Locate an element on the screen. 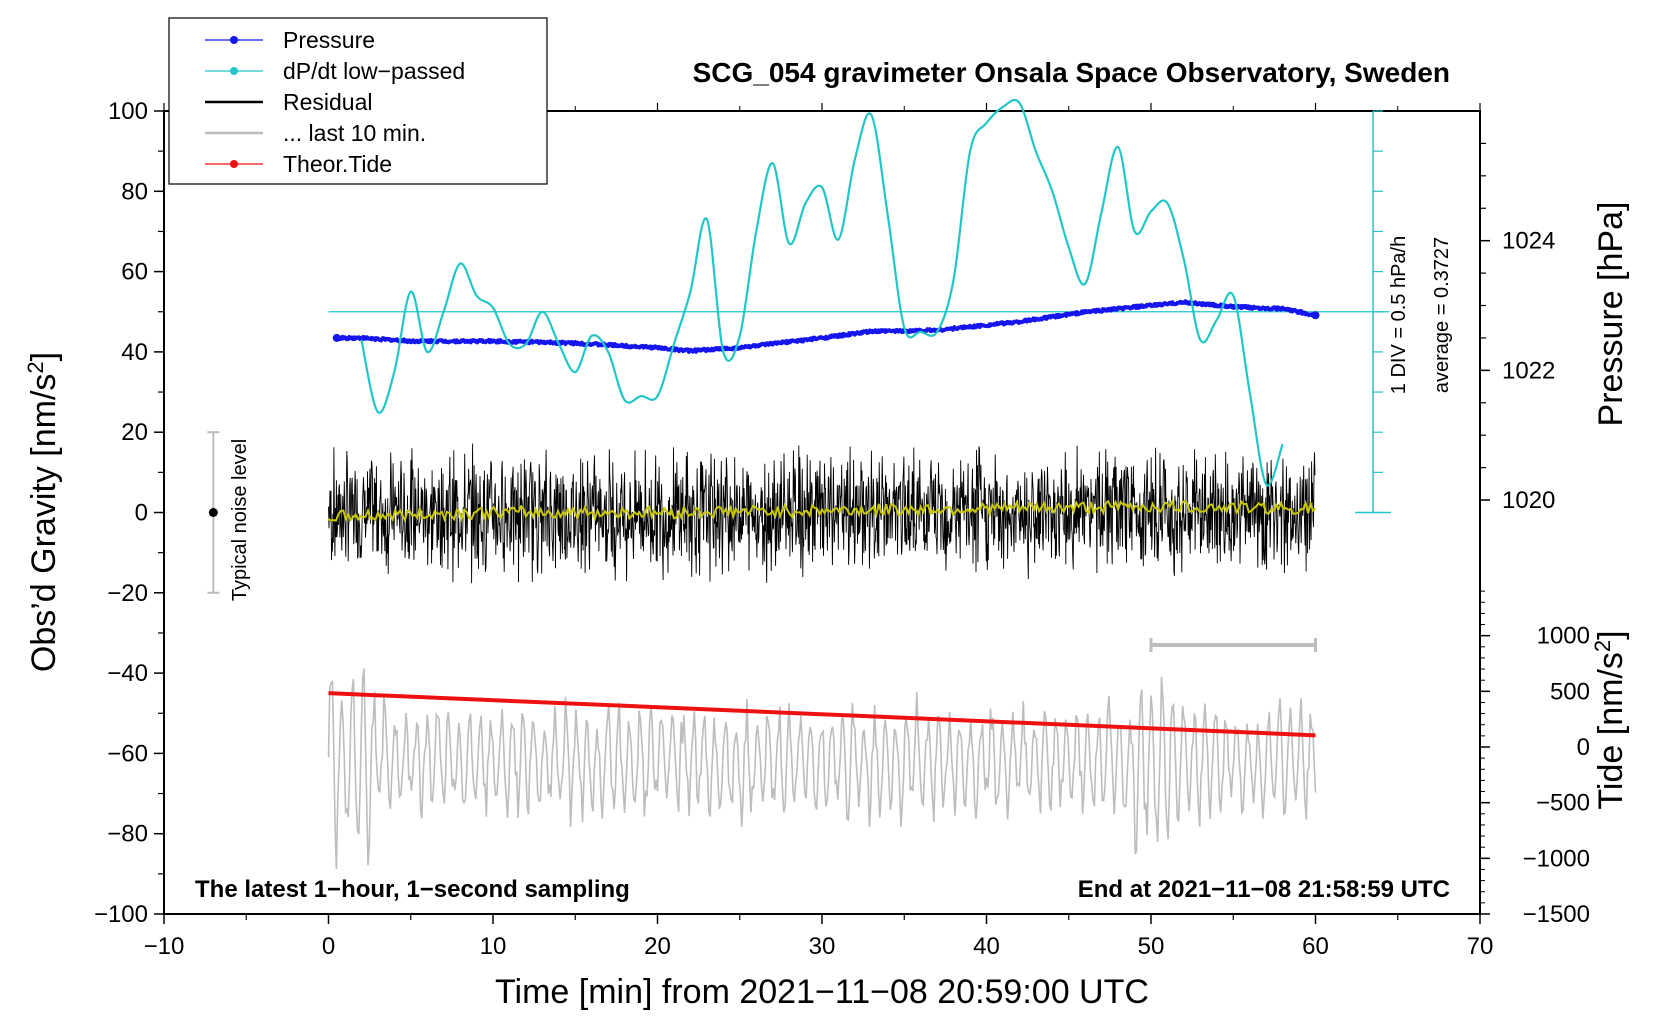  pressure-tick-label: 1022 is located at coordinates (1528, 370).